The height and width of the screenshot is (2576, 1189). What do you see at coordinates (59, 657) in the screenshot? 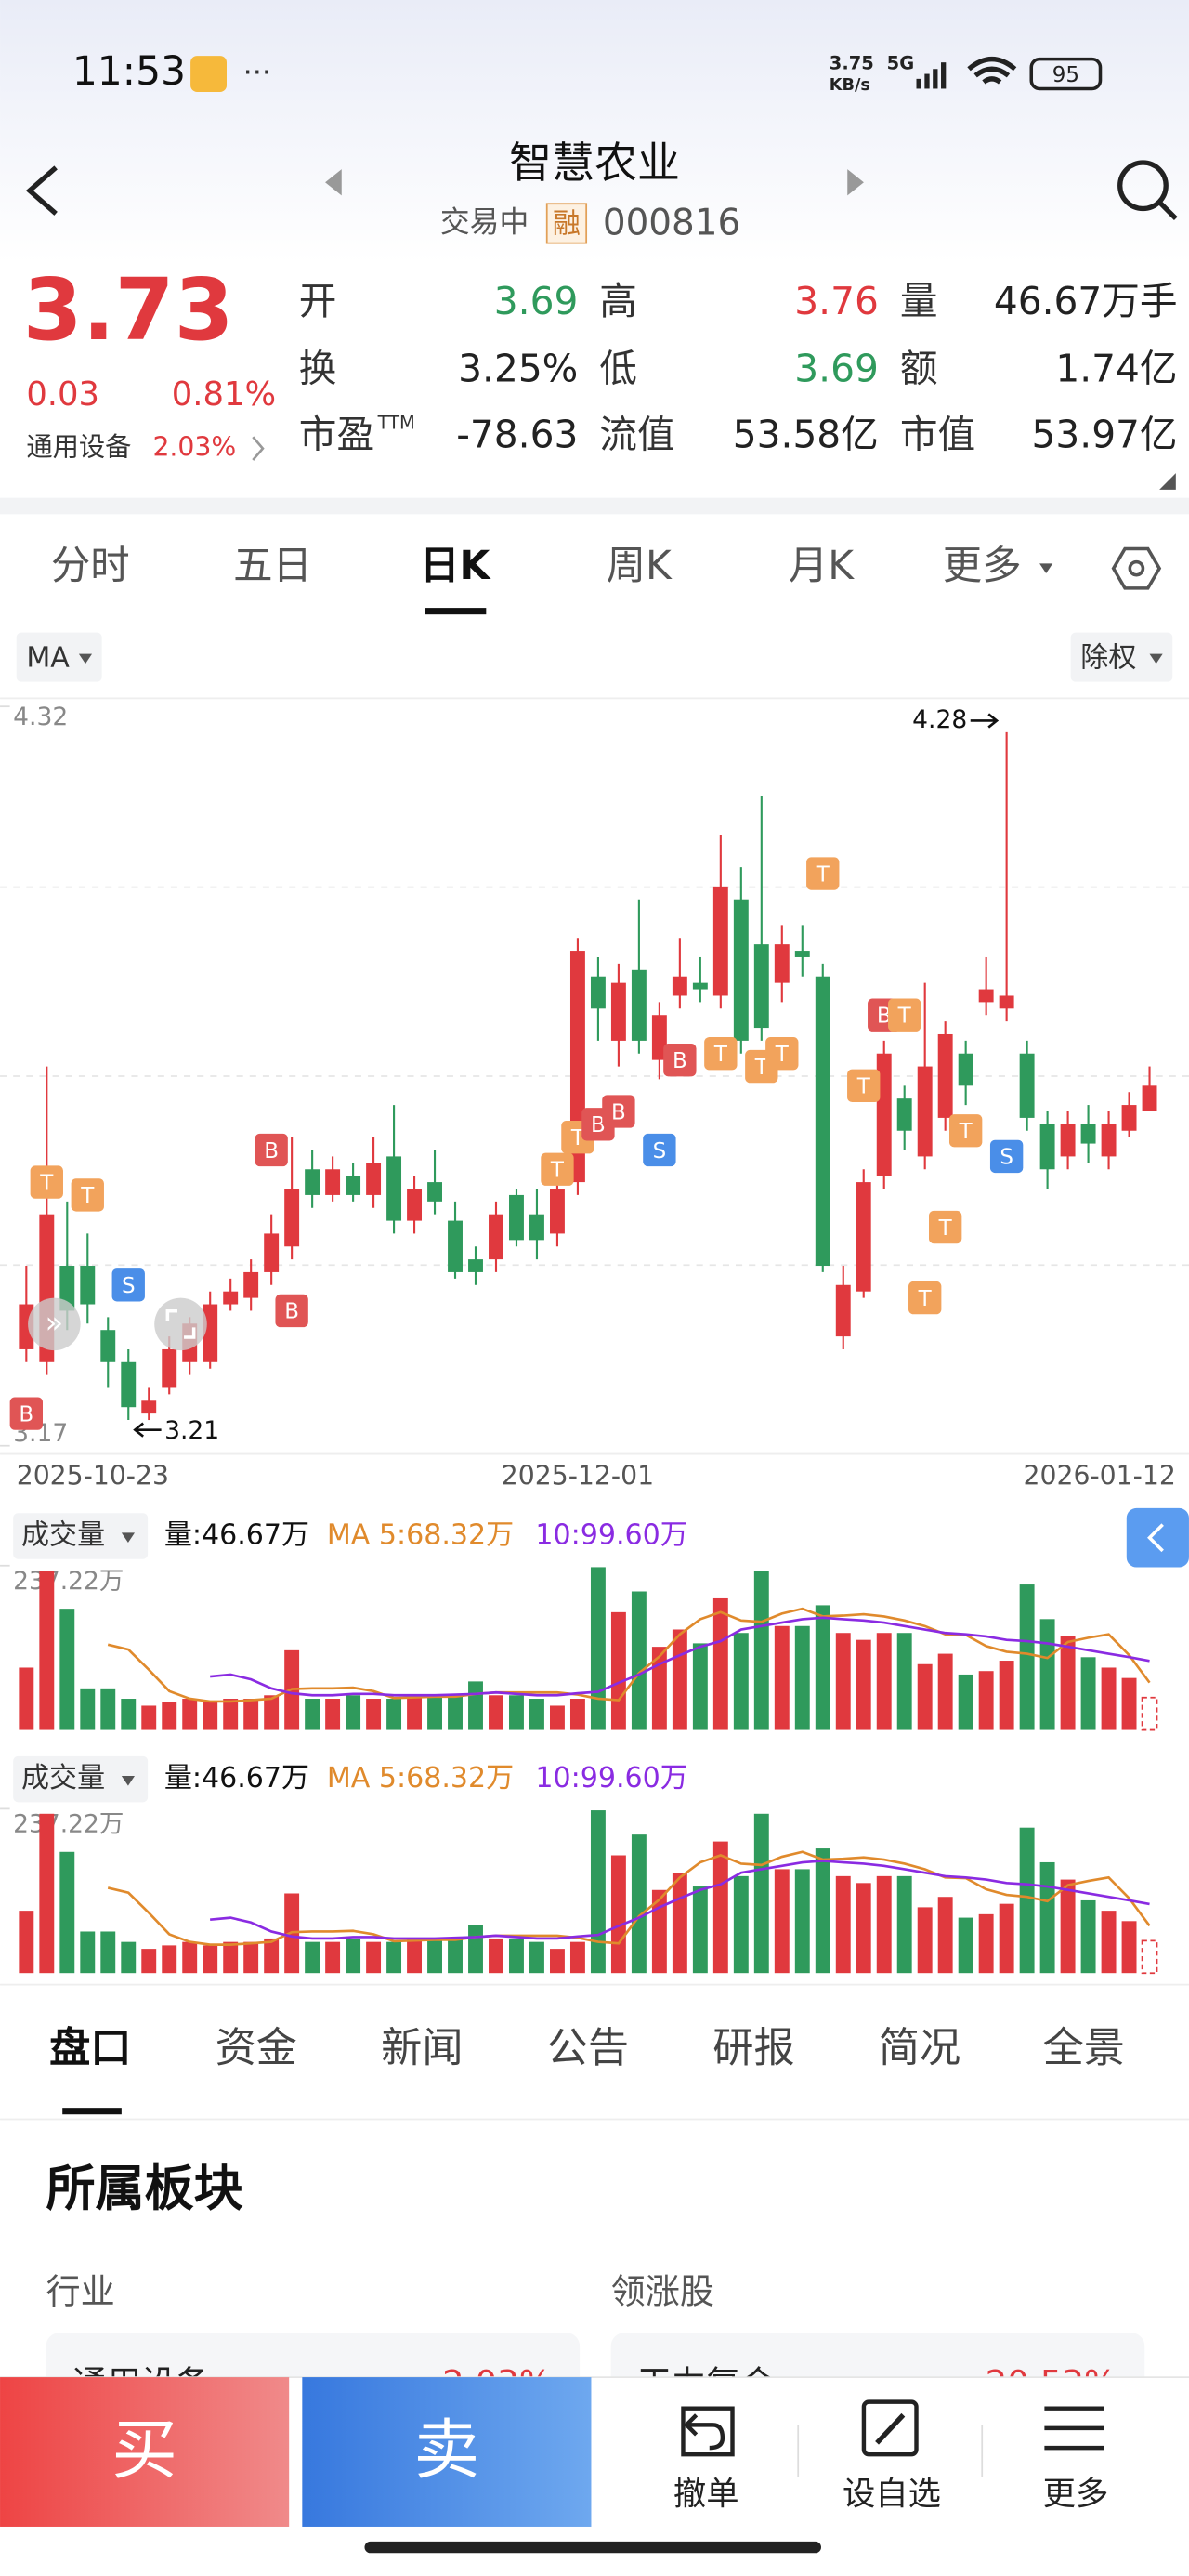
I see `ma-button` at bounding box center [59, 657].